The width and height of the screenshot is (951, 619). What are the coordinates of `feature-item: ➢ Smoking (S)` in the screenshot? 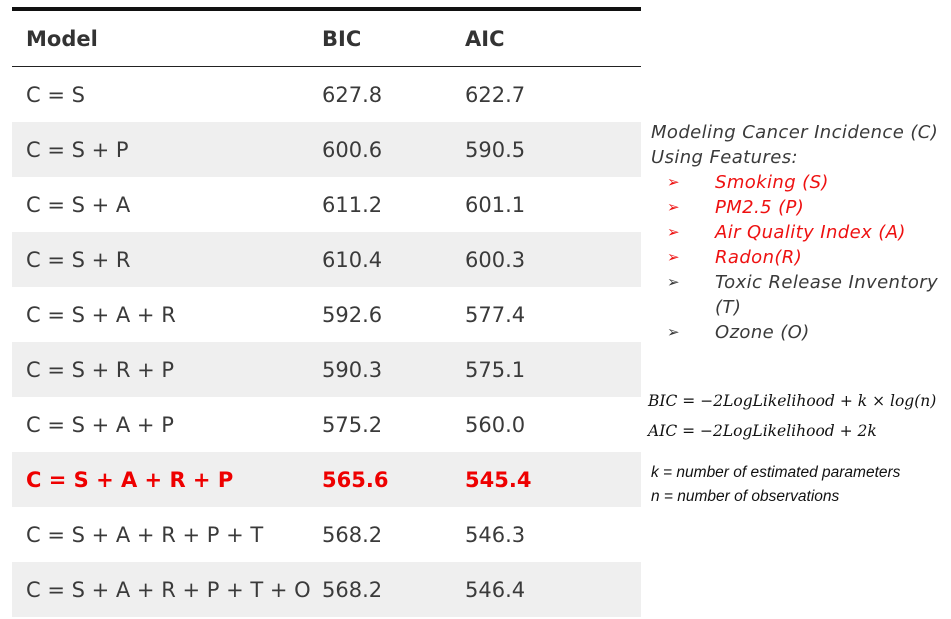 It's located at (800, 182).